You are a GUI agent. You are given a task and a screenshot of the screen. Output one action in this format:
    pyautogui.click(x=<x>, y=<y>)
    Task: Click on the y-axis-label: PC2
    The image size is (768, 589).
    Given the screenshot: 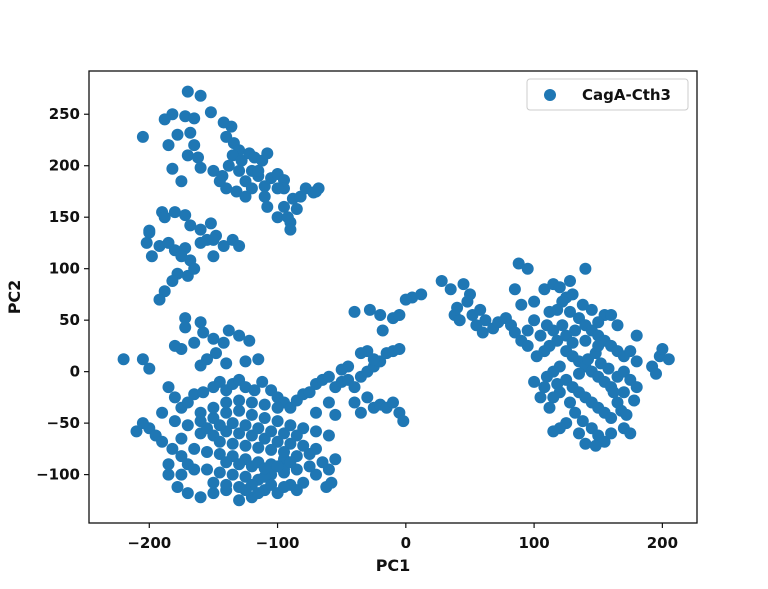 What is the action you would take?
    pyautogui.click(x=14, y=297)
    